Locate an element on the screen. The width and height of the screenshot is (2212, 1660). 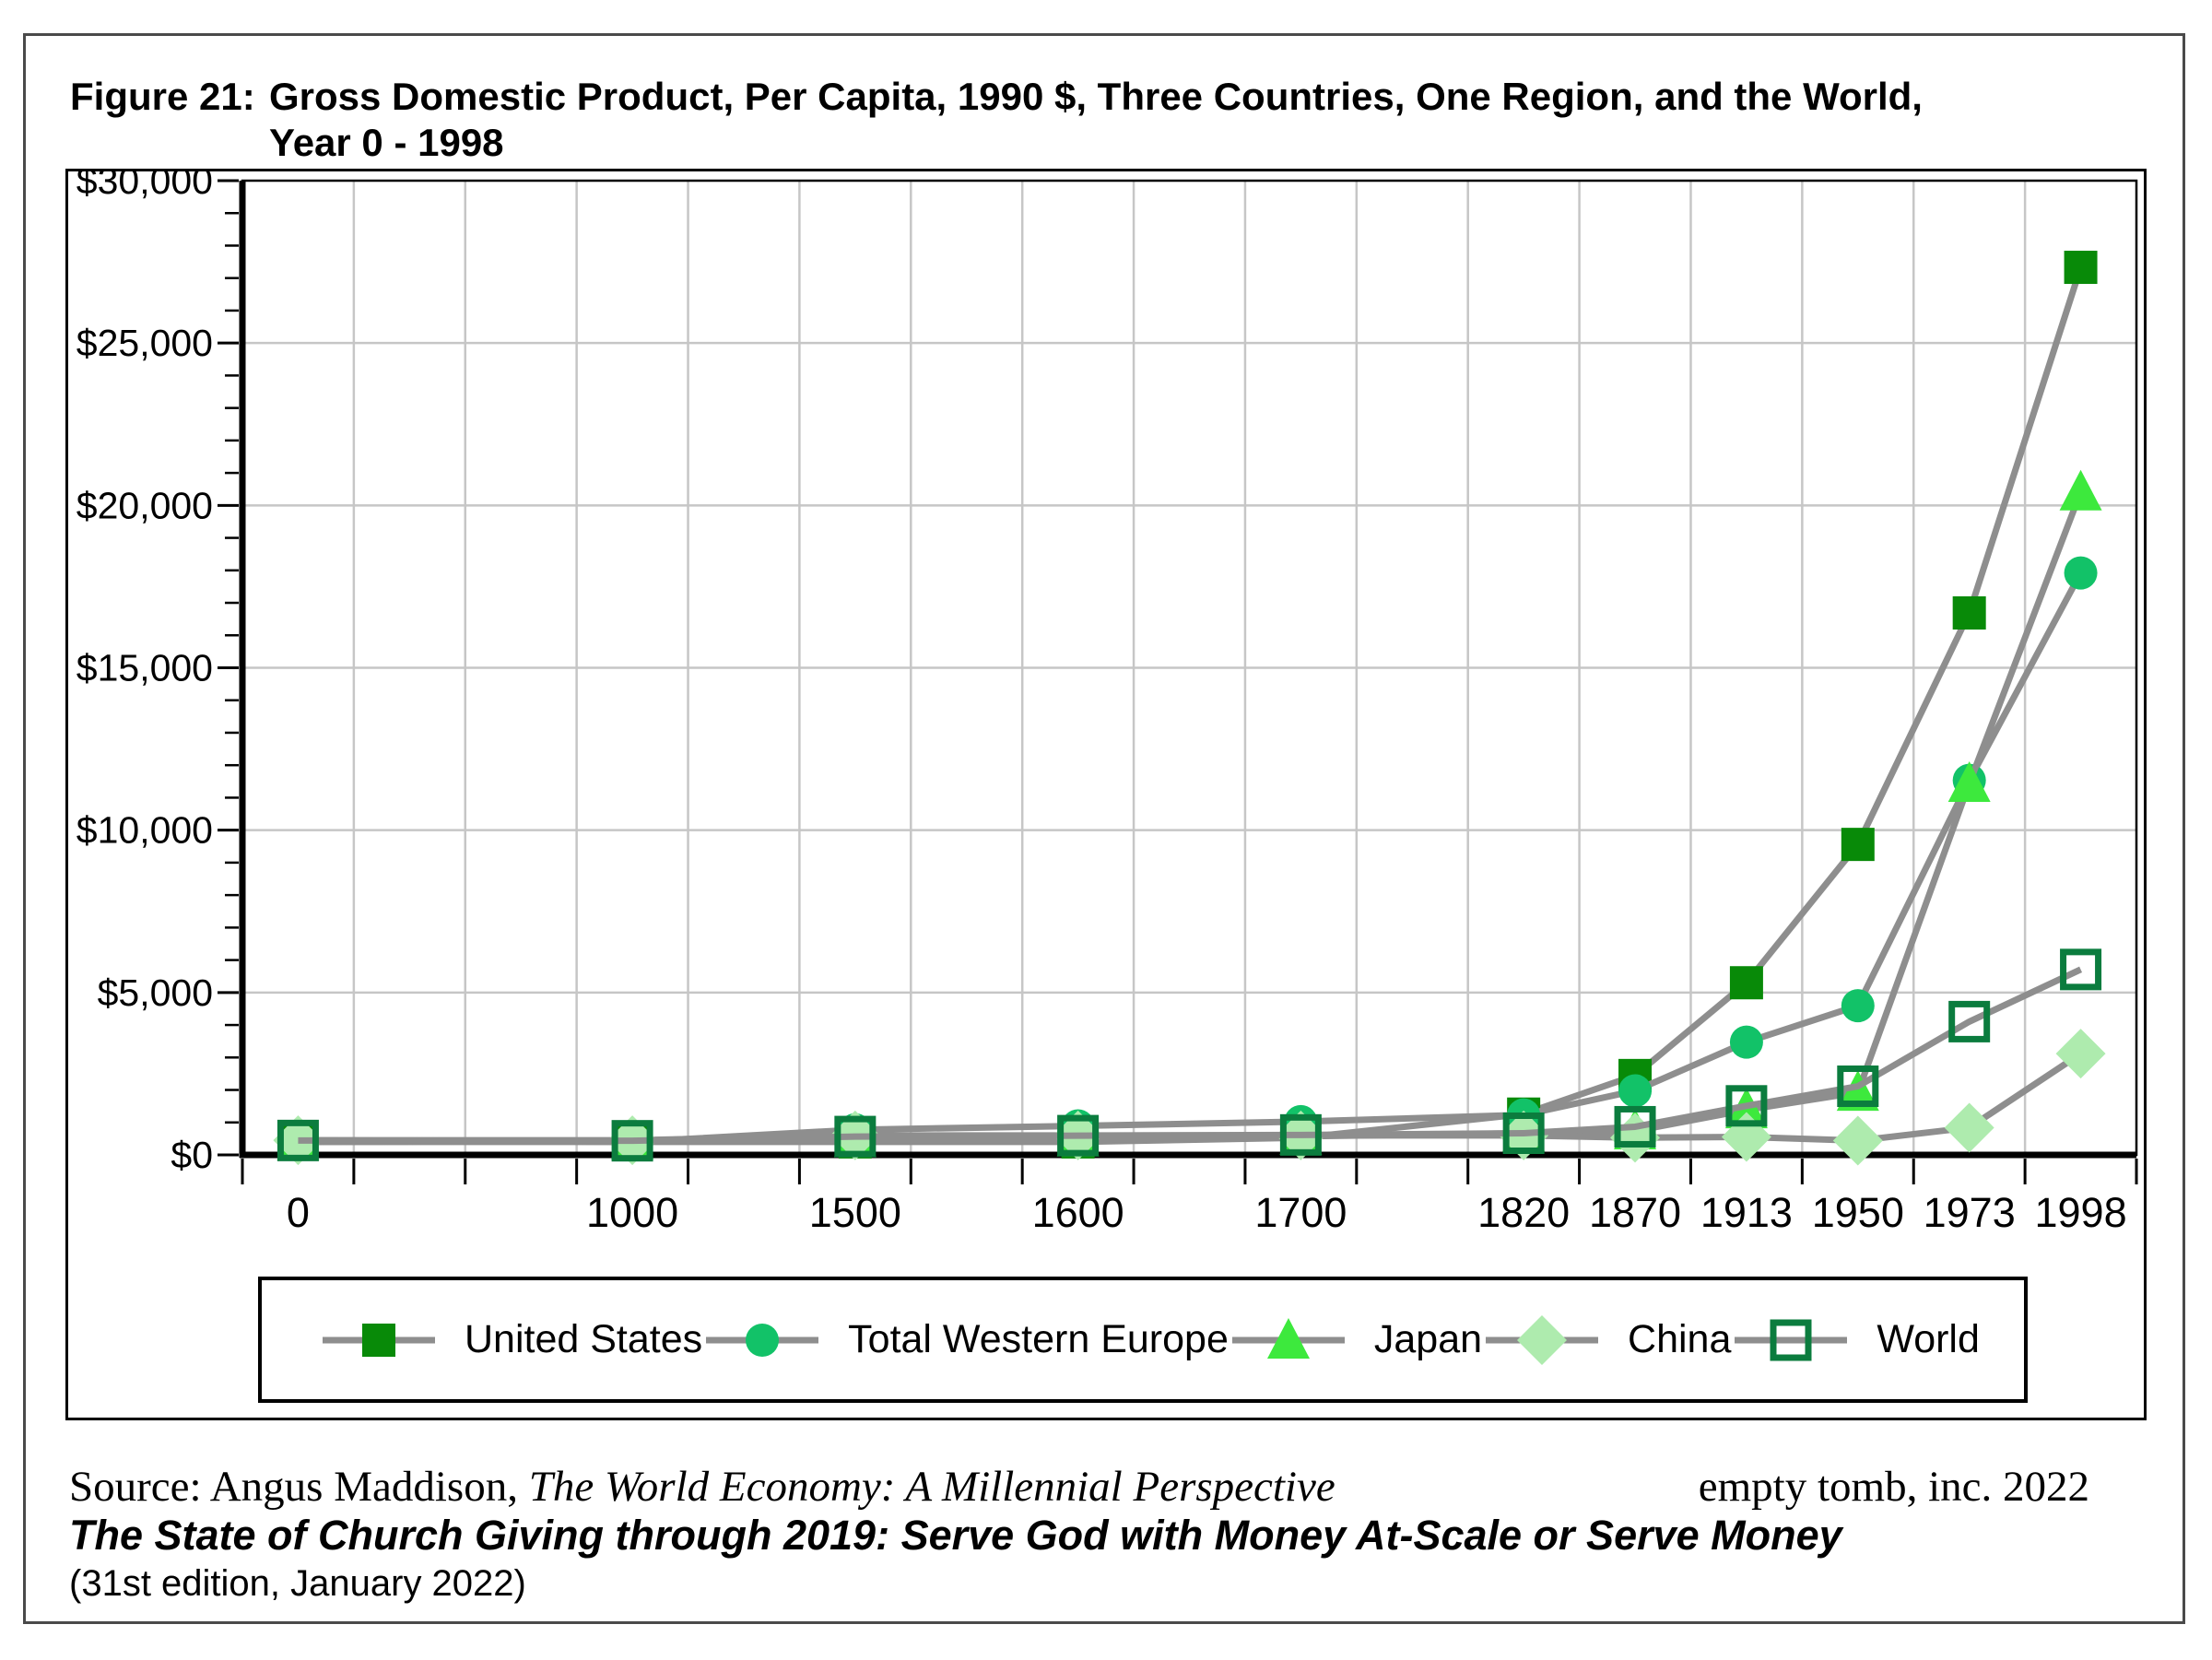
x-axis-label: 1870 is located at coordinates (1635, 1212).